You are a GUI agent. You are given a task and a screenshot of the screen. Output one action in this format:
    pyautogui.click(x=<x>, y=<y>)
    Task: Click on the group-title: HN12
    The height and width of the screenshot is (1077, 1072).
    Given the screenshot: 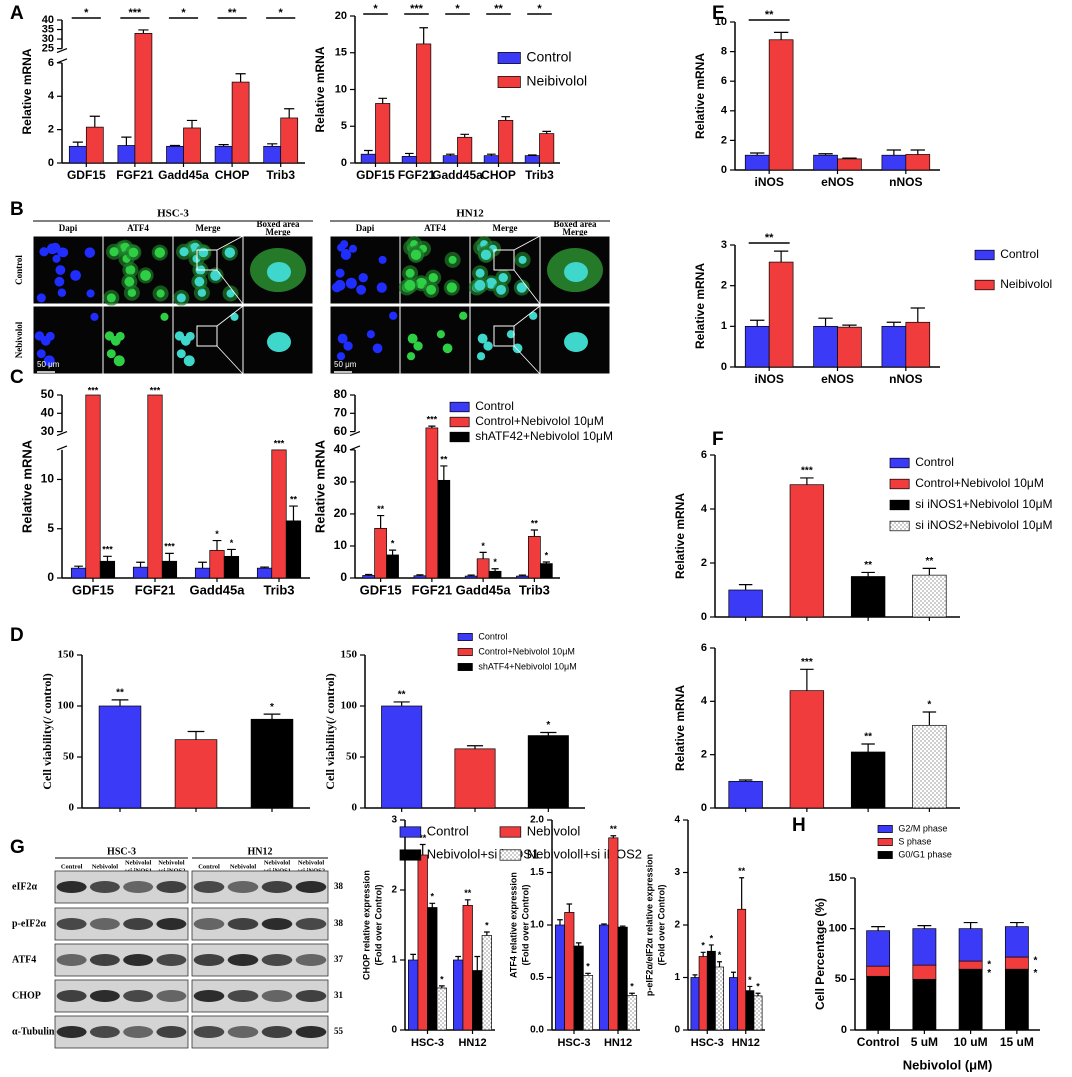 What is the action you would take?
    pyautogui.click(x=470, y=214)
    